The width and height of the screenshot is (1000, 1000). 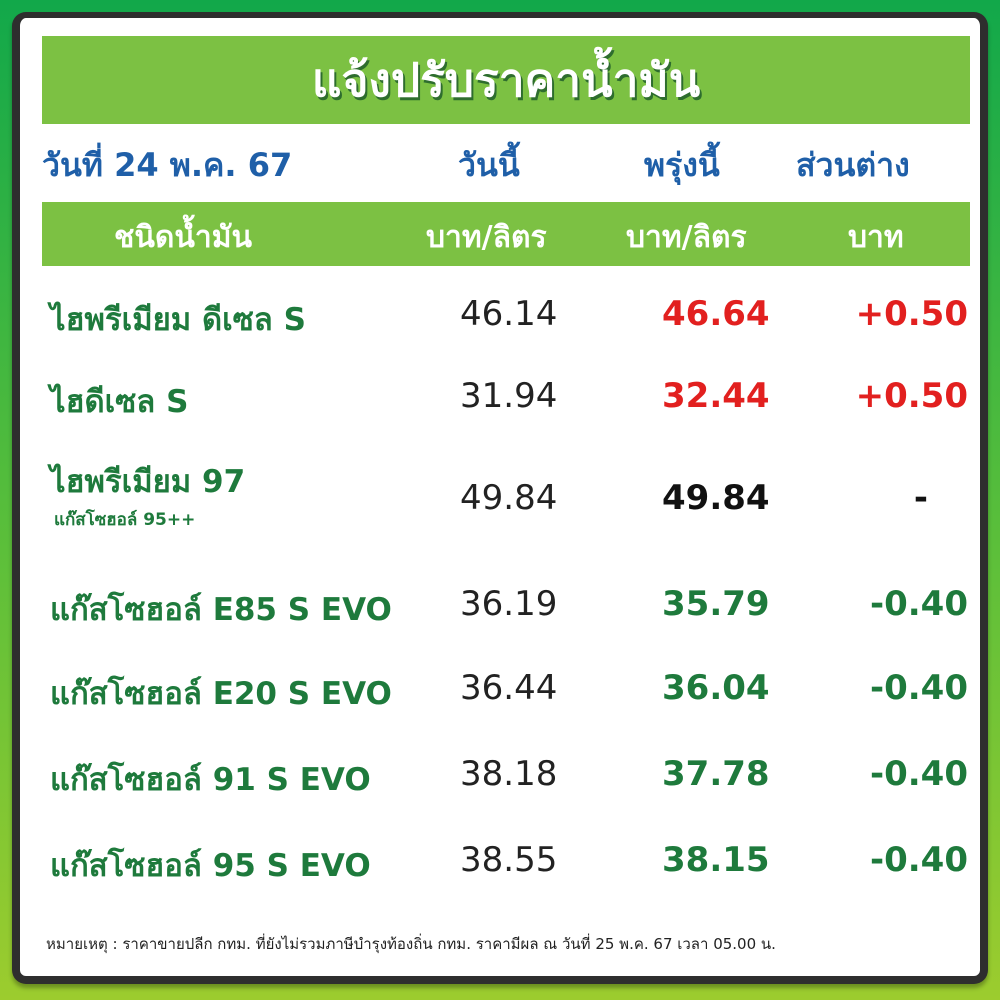 I want to click on fuel-name: แก๊สโซฮอล์ E20 S EVO, so click(x=221, y=694).